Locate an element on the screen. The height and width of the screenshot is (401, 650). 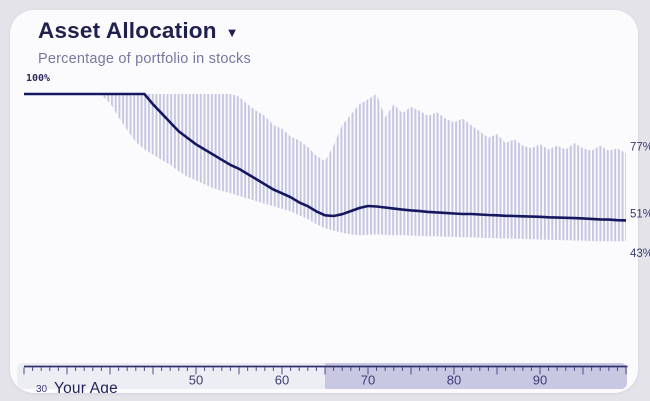
asset-allocation-dropdown: Asset Allocation ▼ is located at coordinates (138, 31).